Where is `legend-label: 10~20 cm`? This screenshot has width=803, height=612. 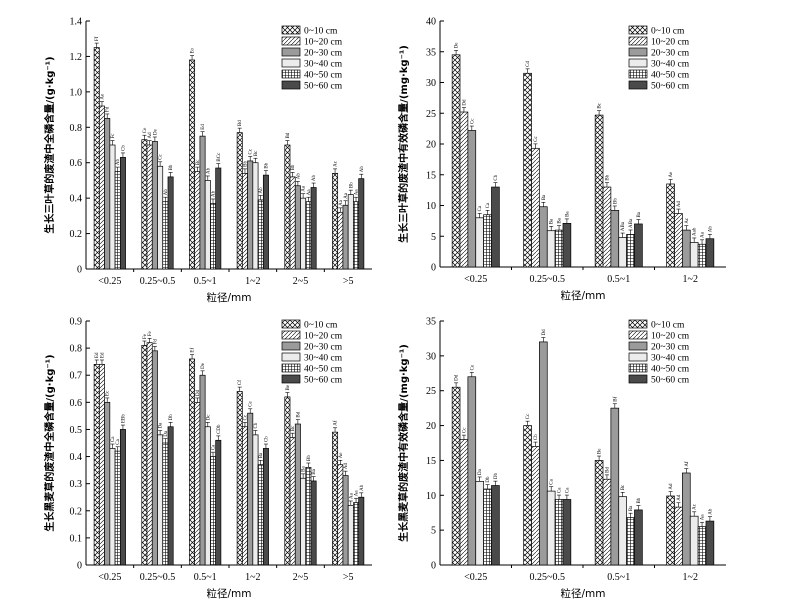
legend-label: 10~20 cm is located at coordinates (670, 43).